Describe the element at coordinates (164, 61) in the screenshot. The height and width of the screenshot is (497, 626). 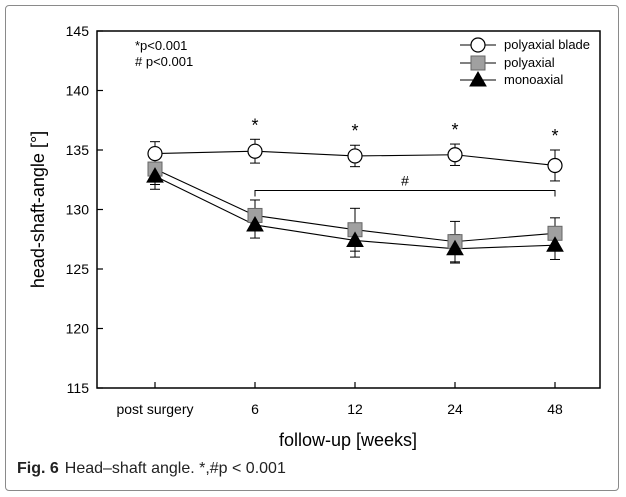
I see `annotation-hash: # p<0.001` at that location.